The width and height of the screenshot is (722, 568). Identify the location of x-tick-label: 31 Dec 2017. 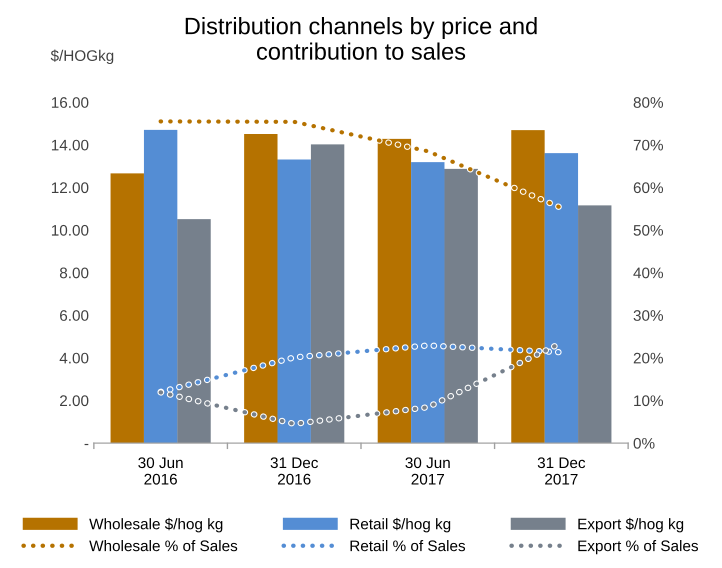
(562, 471).